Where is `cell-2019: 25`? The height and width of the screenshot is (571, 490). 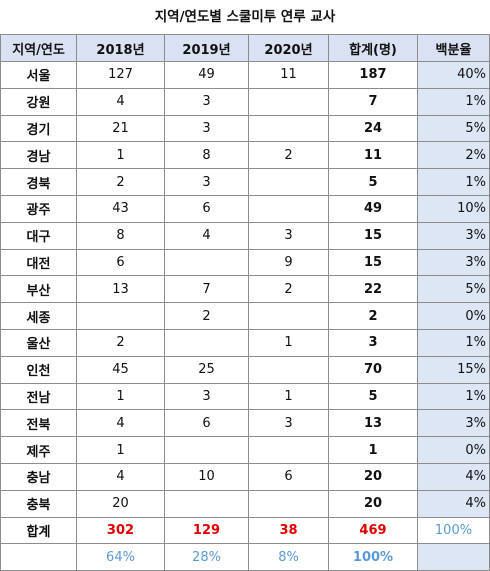 cell-2019: 25 is located at coordinates (206, 369).